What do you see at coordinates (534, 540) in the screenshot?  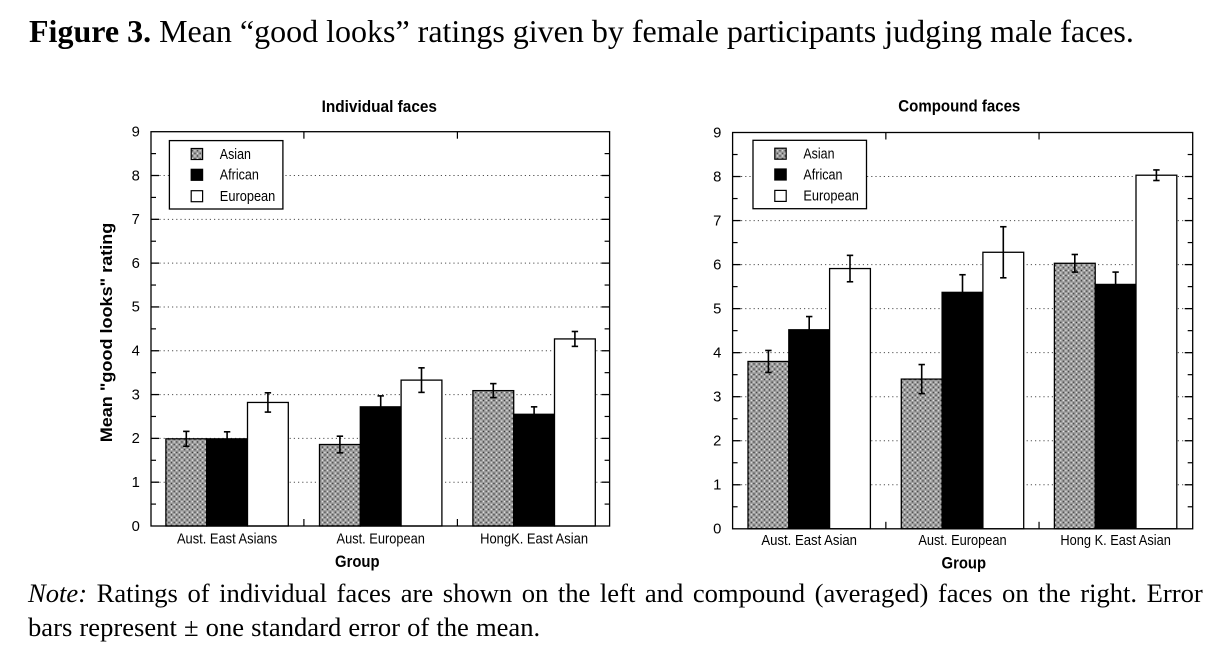 I see `svg-text: HongK. East Asian` at bounding box center [534, 540].